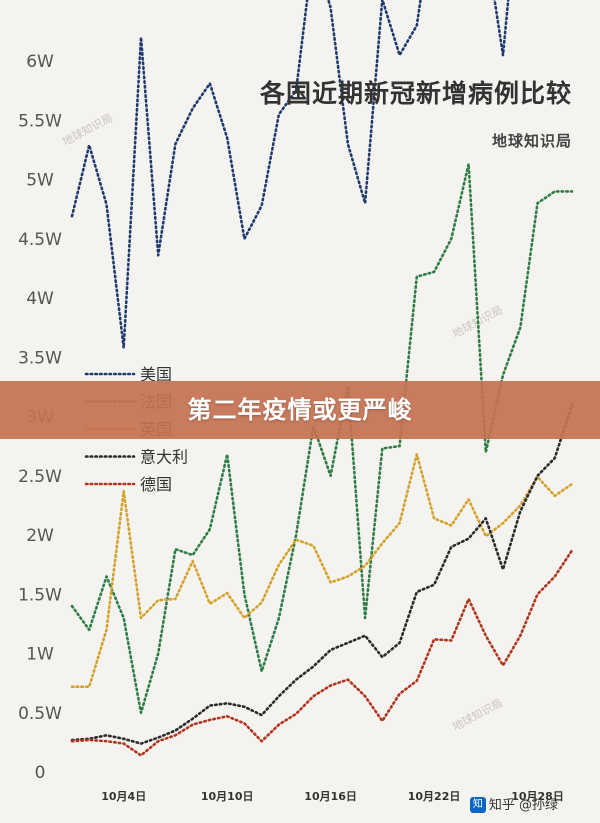 This screenshot has height=823, width=600. What do you see at coordinates (40, 595) in the screenshot?
I see `y-tick-label: 1.5W` at bounding box center [40, 595].